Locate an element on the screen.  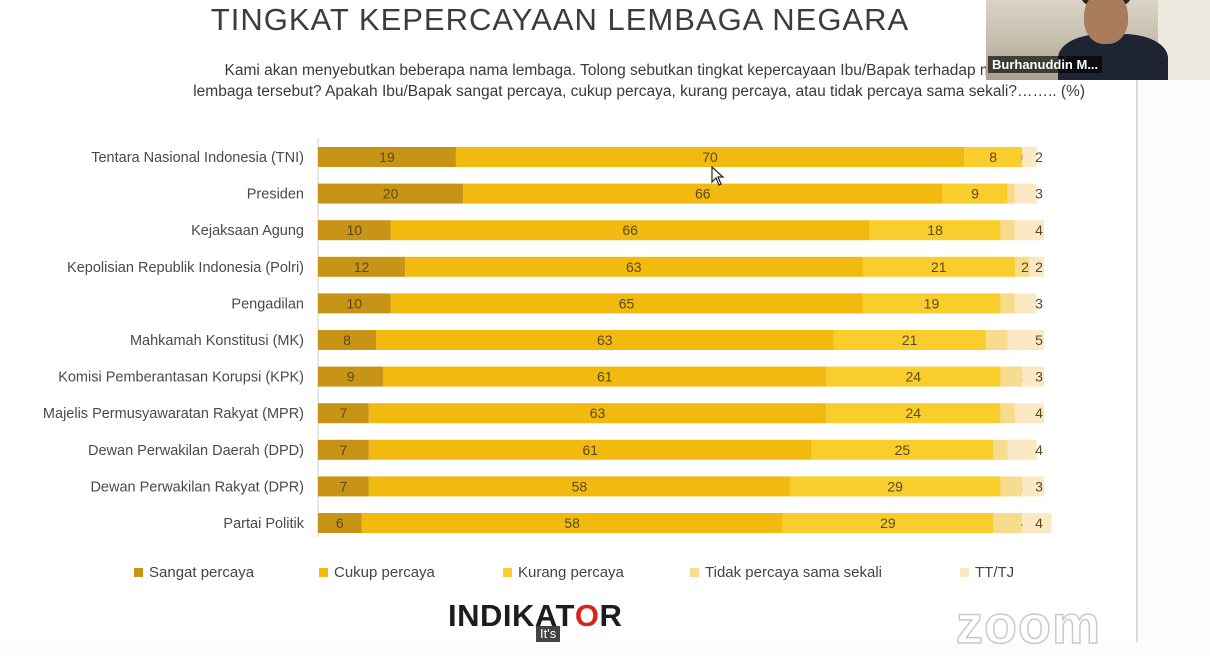
data-label: 65 is located at coordinates (627, 303).